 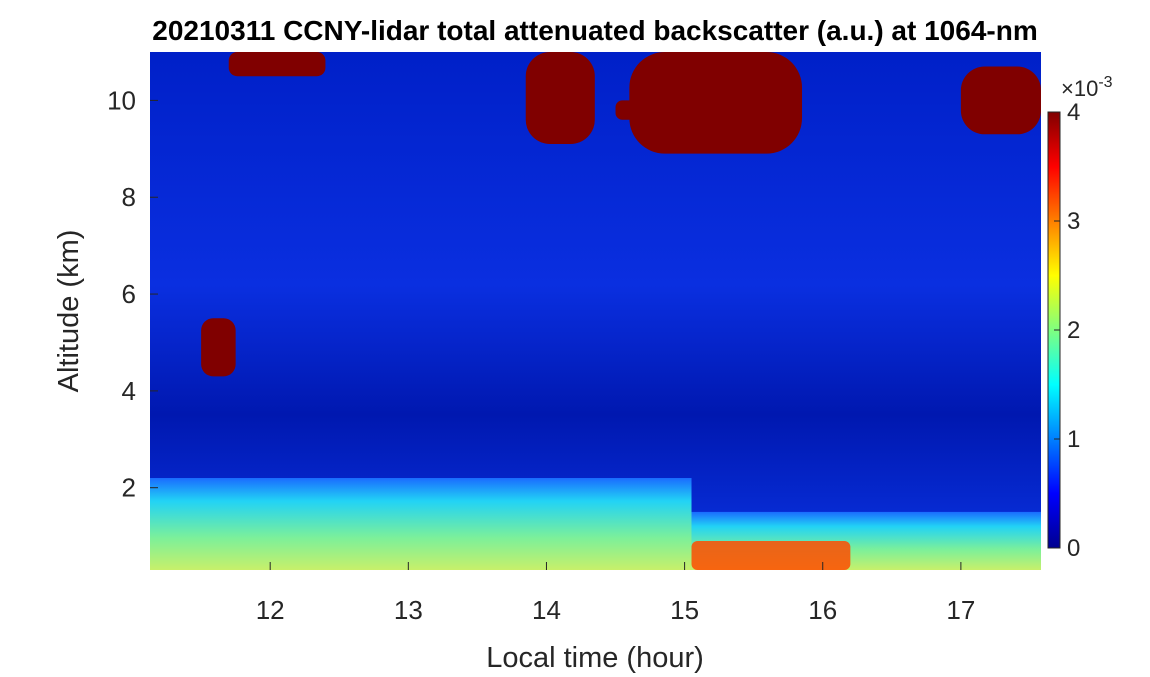 What do you see at coordinates (716, 103) in the screenshot?
I see `cirrus-cloud-main` at bounding box center [716, 103].